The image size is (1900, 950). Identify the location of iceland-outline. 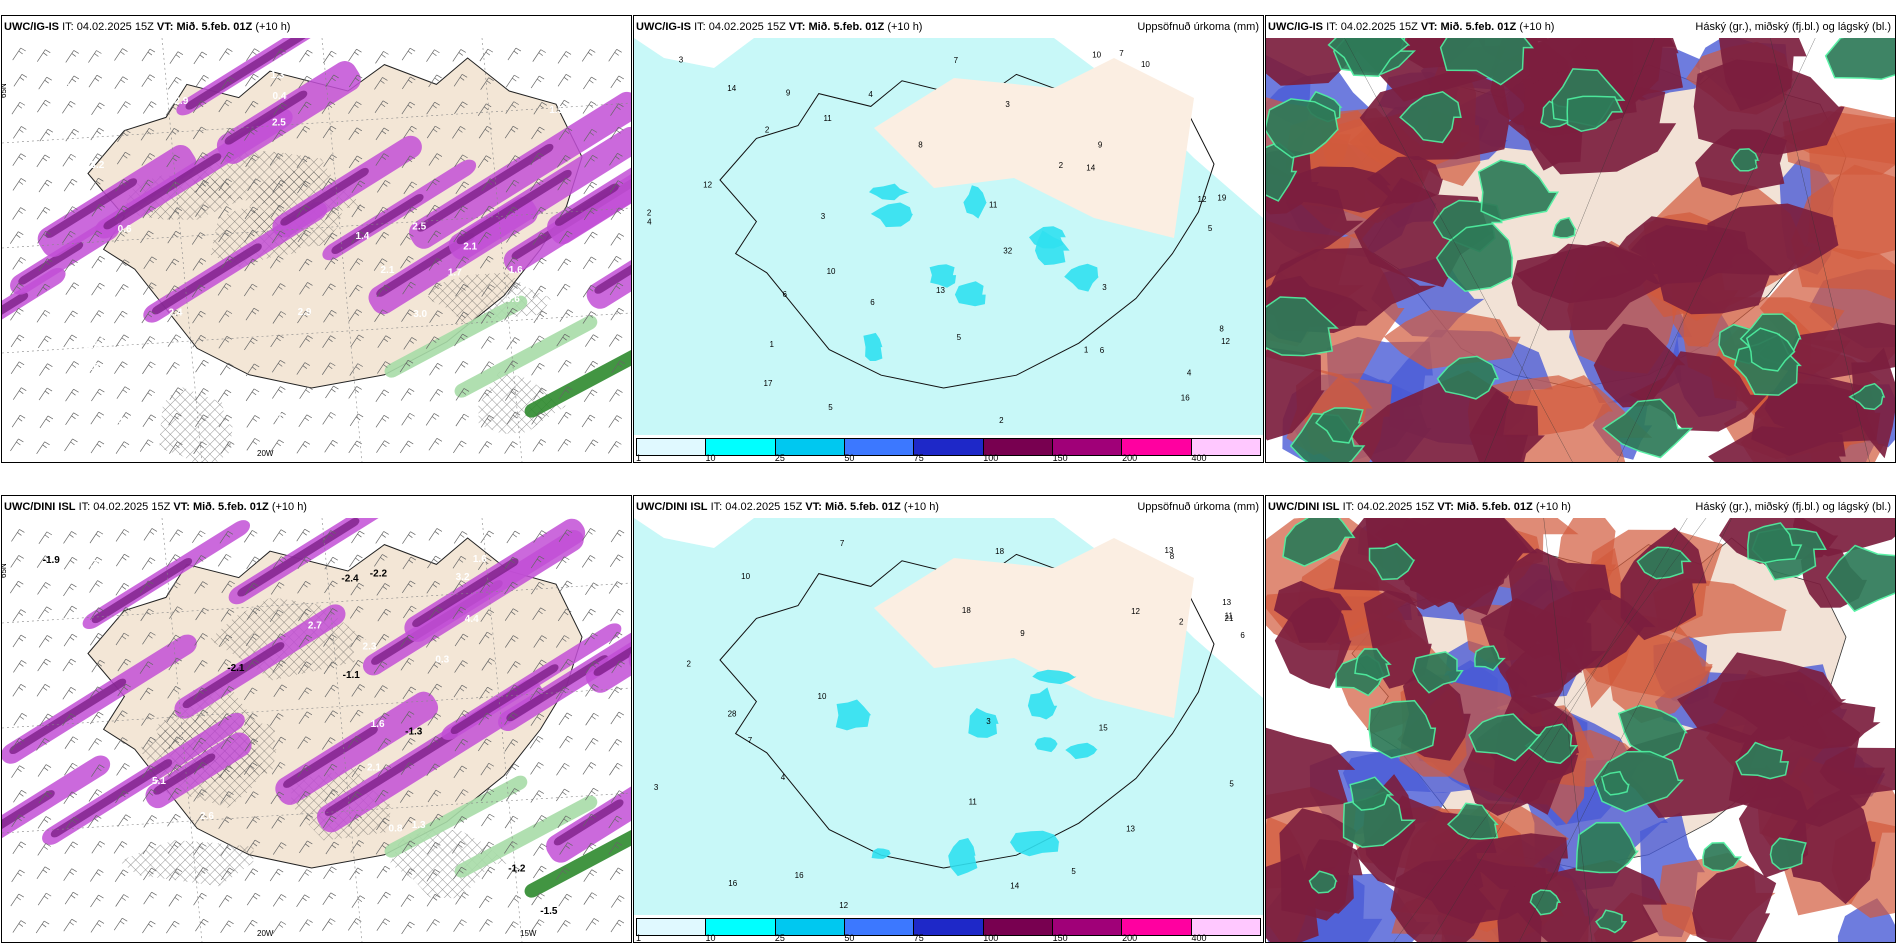
(967, 708).